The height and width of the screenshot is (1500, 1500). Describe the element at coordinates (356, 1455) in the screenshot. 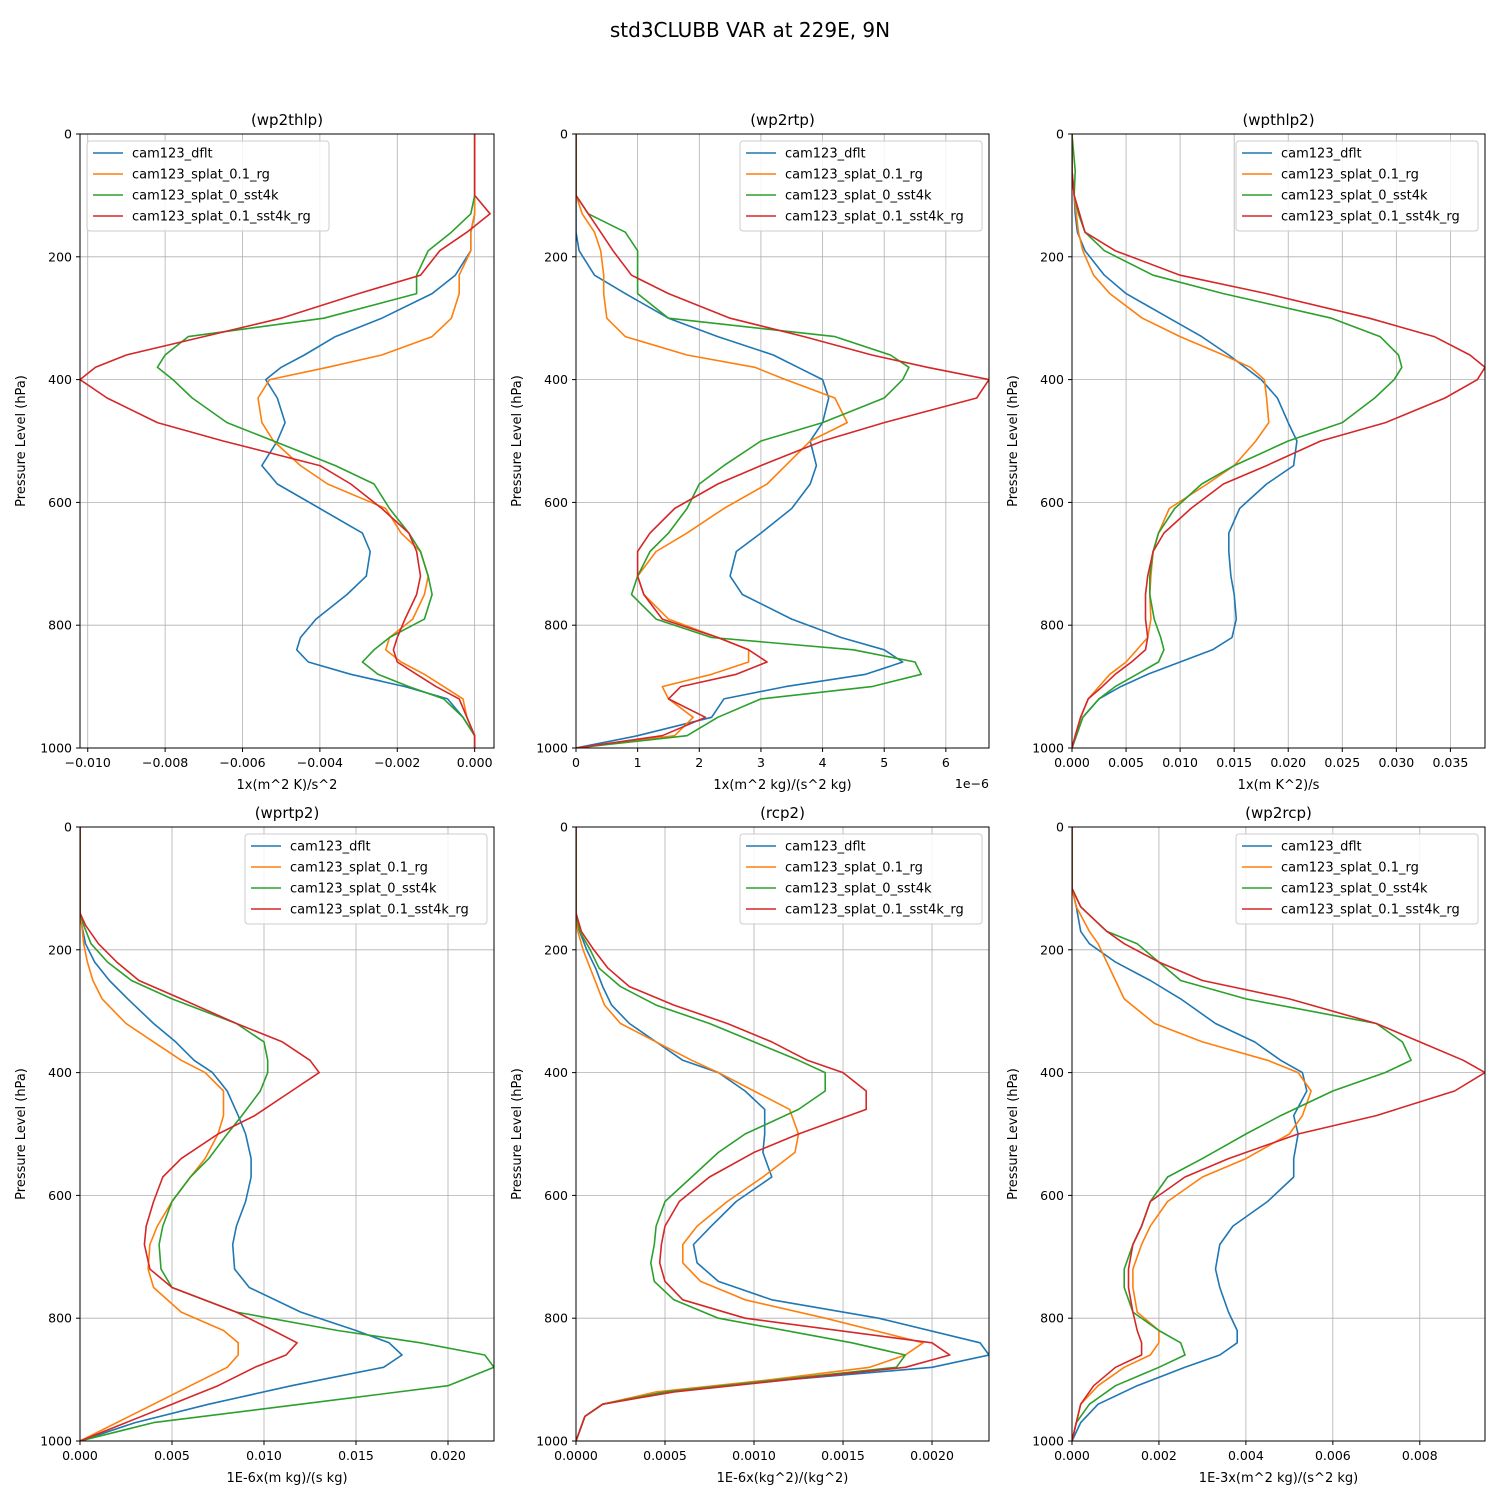

I see `x-tick-label: 0.015` at that location.